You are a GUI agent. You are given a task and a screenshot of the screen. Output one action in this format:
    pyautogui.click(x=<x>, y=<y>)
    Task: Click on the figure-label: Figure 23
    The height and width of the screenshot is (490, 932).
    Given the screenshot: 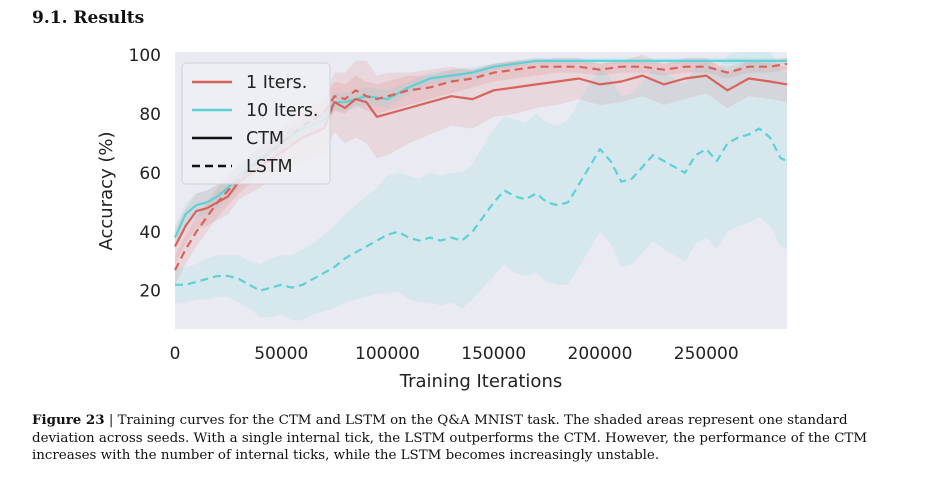 What is the action you would take?
    pyautogui.click(x=68, y=420)
    